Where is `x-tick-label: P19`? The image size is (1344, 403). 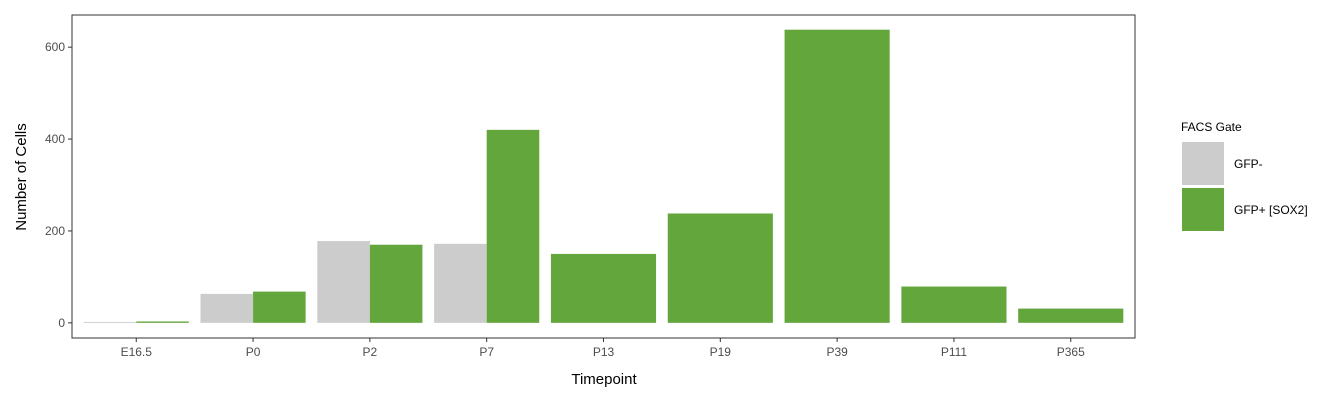 x-tick-label: P19 is located at coordinates (721, 352).